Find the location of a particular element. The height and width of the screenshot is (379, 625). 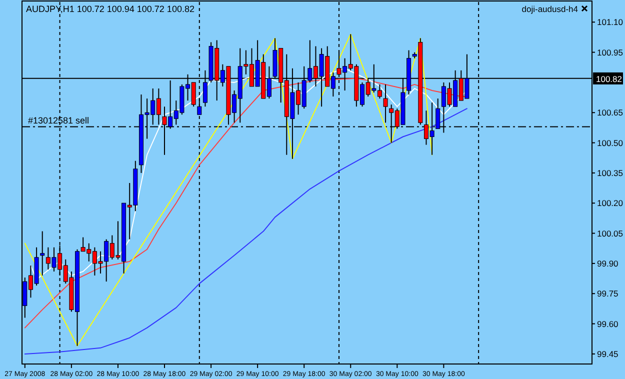

y-tick-label: 99.45 is located at coordinates (608, 353).